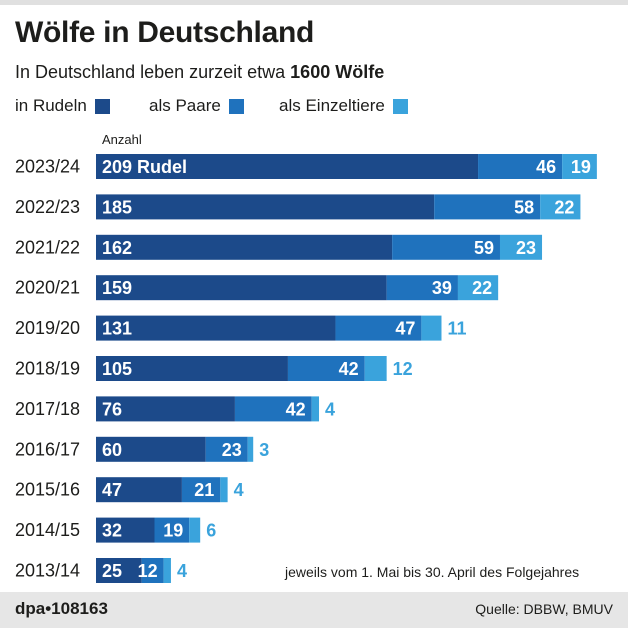 This screenshot has height=628, width=628. Describe the element at coordinates (61, 608) in the screenshot. I see `dpa-id: dpa•108163` at that location.